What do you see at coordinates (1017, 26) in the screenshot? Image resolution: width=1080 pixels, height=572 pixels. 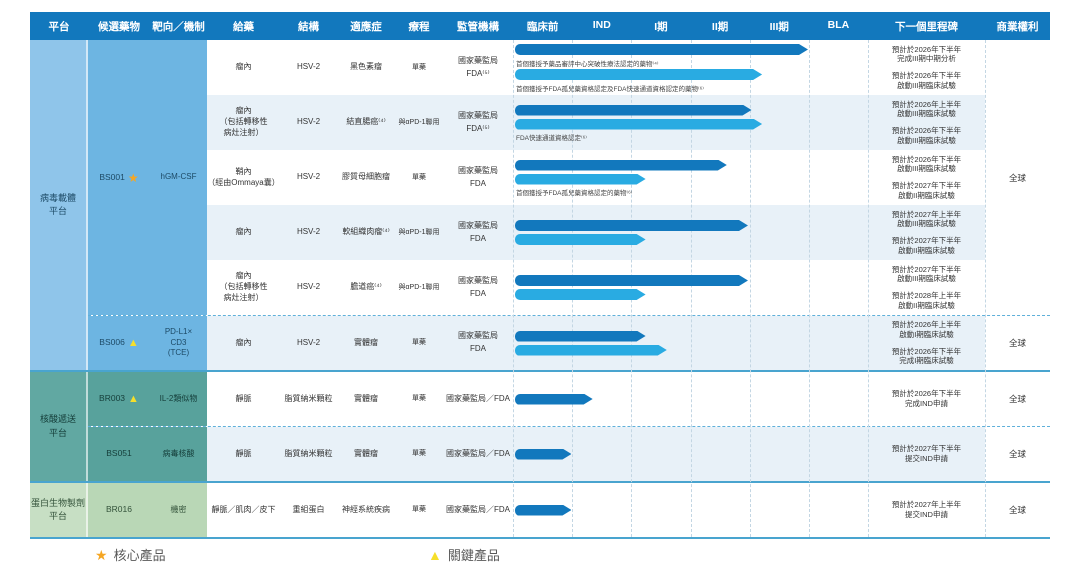 I see `header-commercial: 商業權利` at bounding box center [1017, 26].